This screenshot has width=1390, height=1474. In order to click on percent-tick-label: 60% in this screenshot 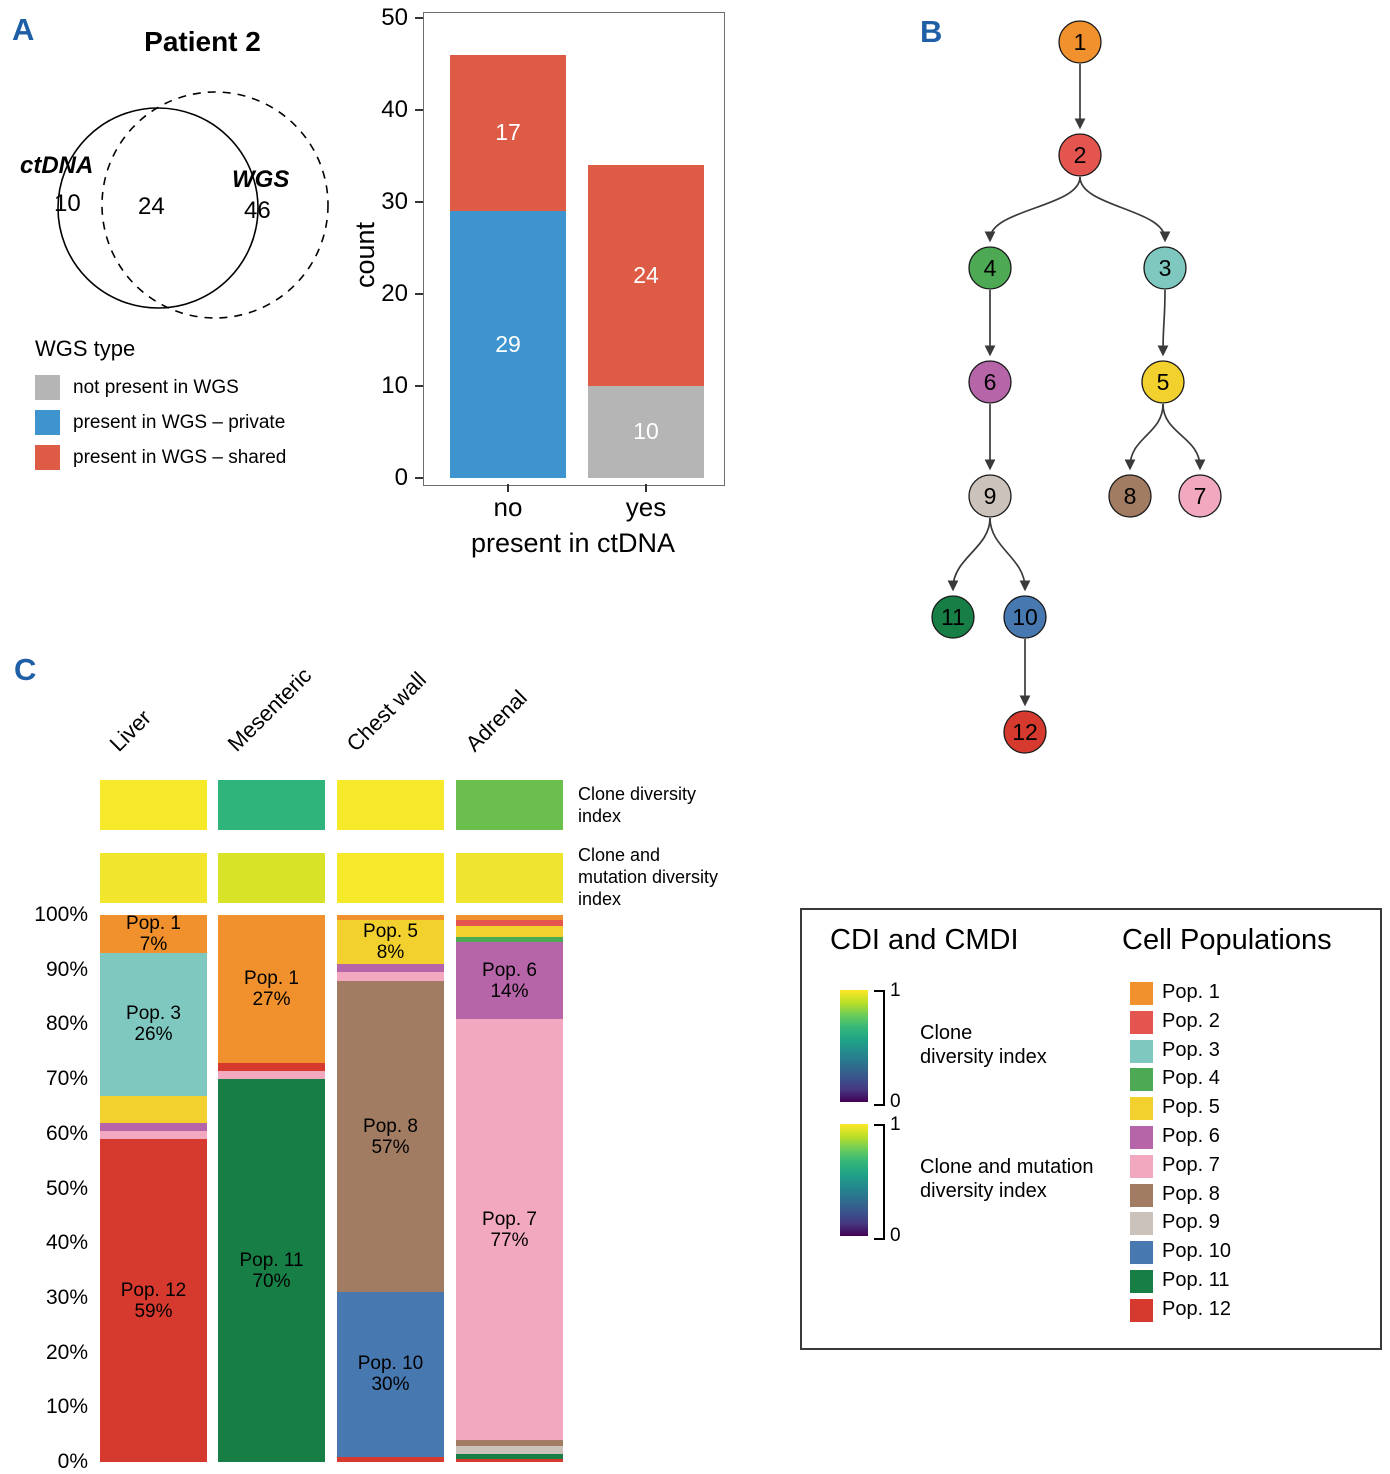, I will do `click(66, 1133)`.